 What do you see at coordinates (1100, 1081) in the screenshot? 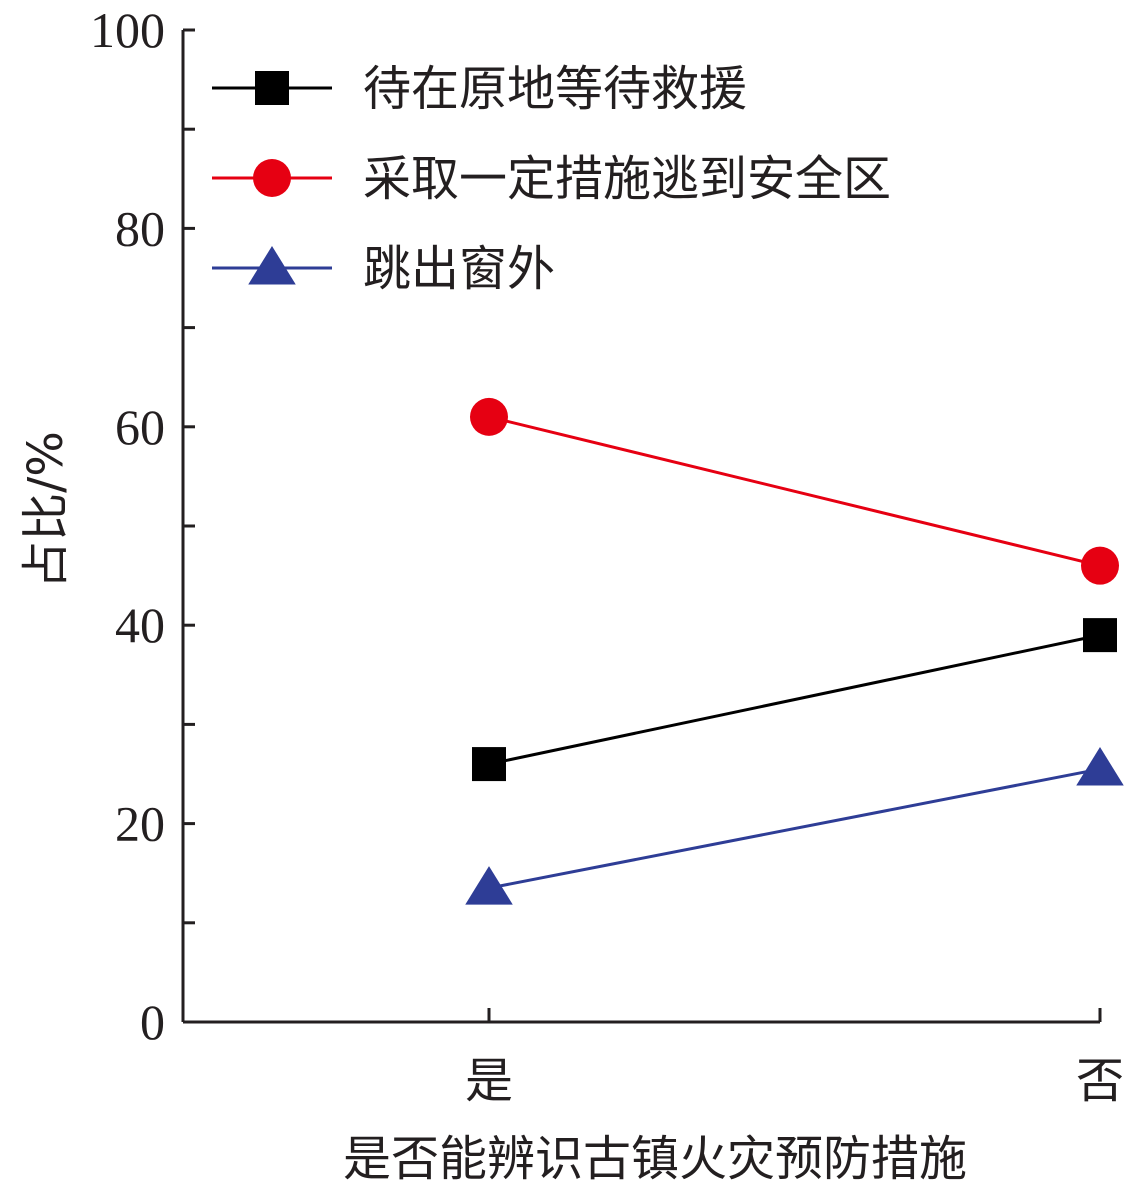
I see `x-tick-label: 否` at bounding box center [1100, 1081].